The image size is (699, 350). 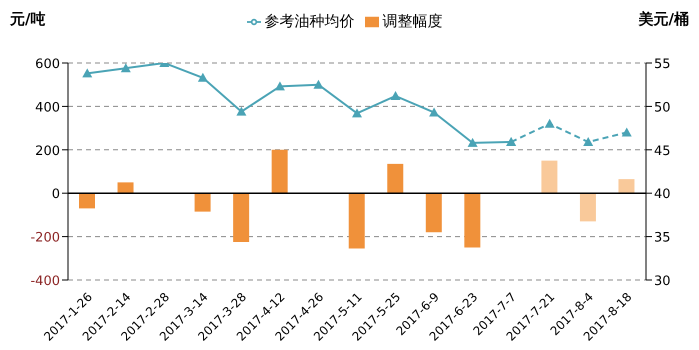 I want to click on y-tick-label: -400, so click(x=45, y=281).